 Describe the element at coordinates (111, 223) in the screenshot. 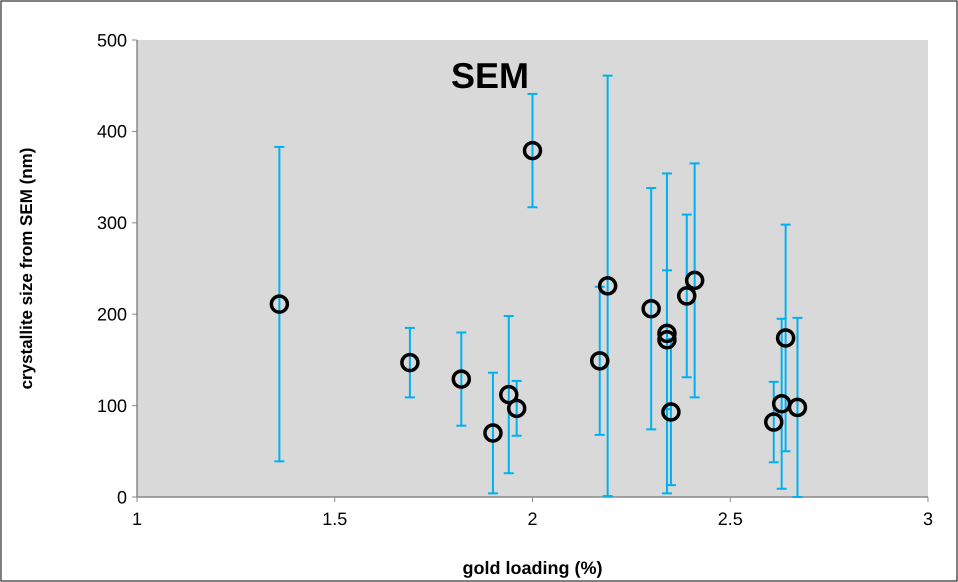

I see `y-tick-label: 300` at that location.